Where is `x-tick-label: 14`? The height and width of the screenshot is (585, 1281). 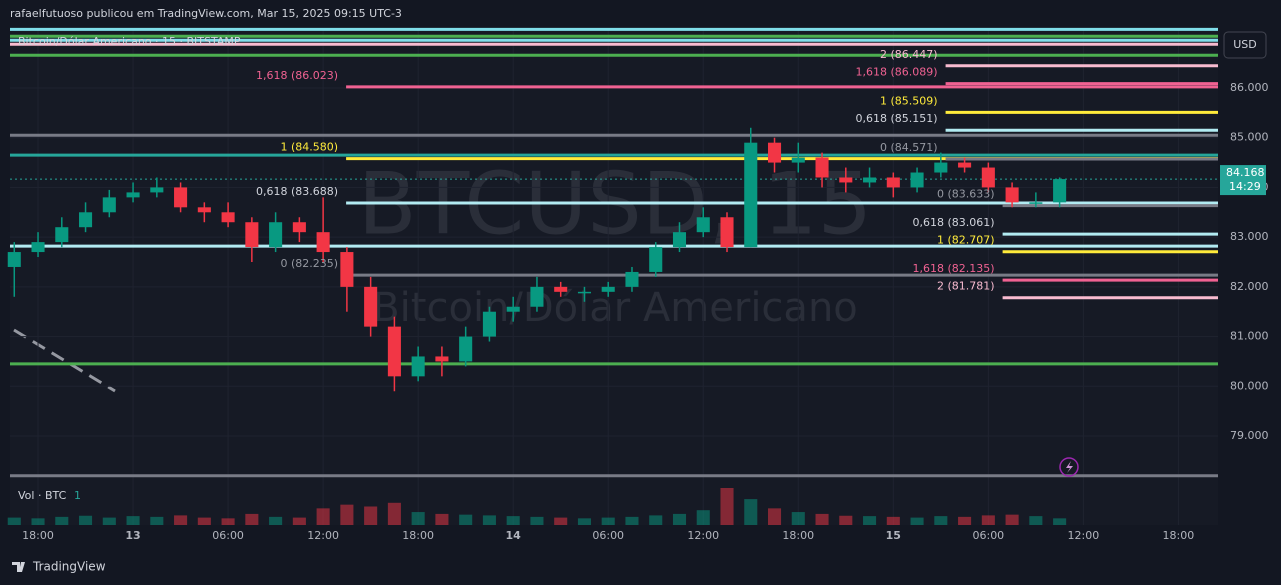 x-tick-label: 14 is located at coordinates (514, 535).